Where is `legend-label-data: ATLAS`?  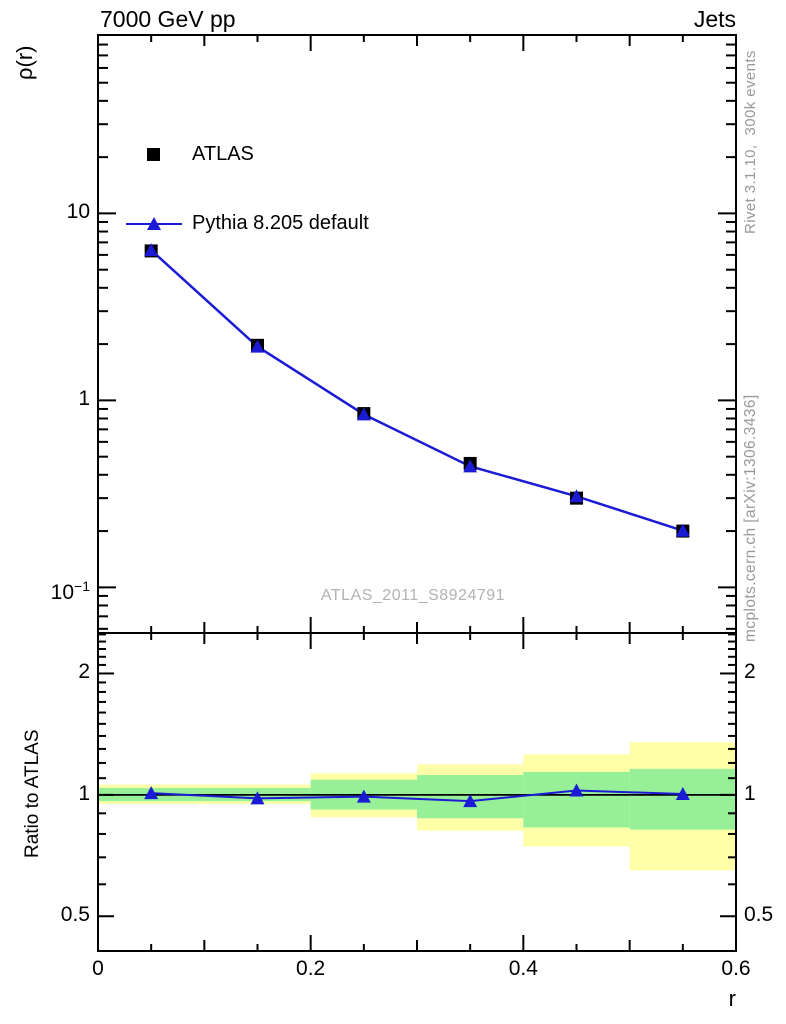
legend-label-data: ATLAS is located at coordinates (223, 154).